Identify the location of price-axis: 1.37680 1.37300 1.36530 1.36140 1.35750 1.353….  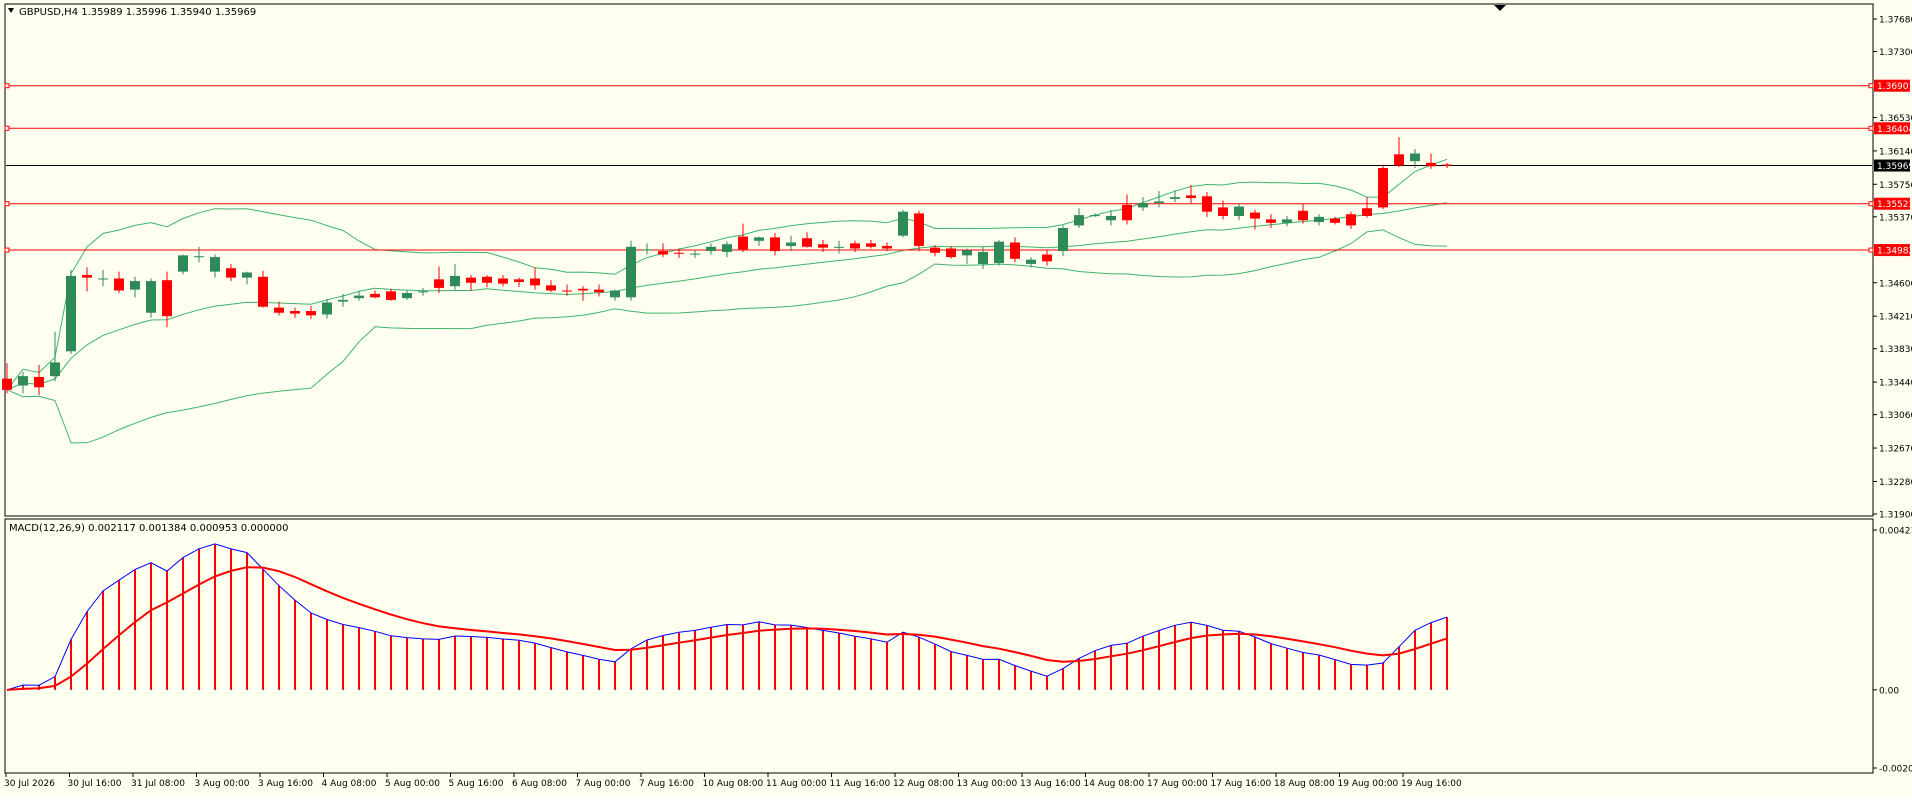
(1892, 268).